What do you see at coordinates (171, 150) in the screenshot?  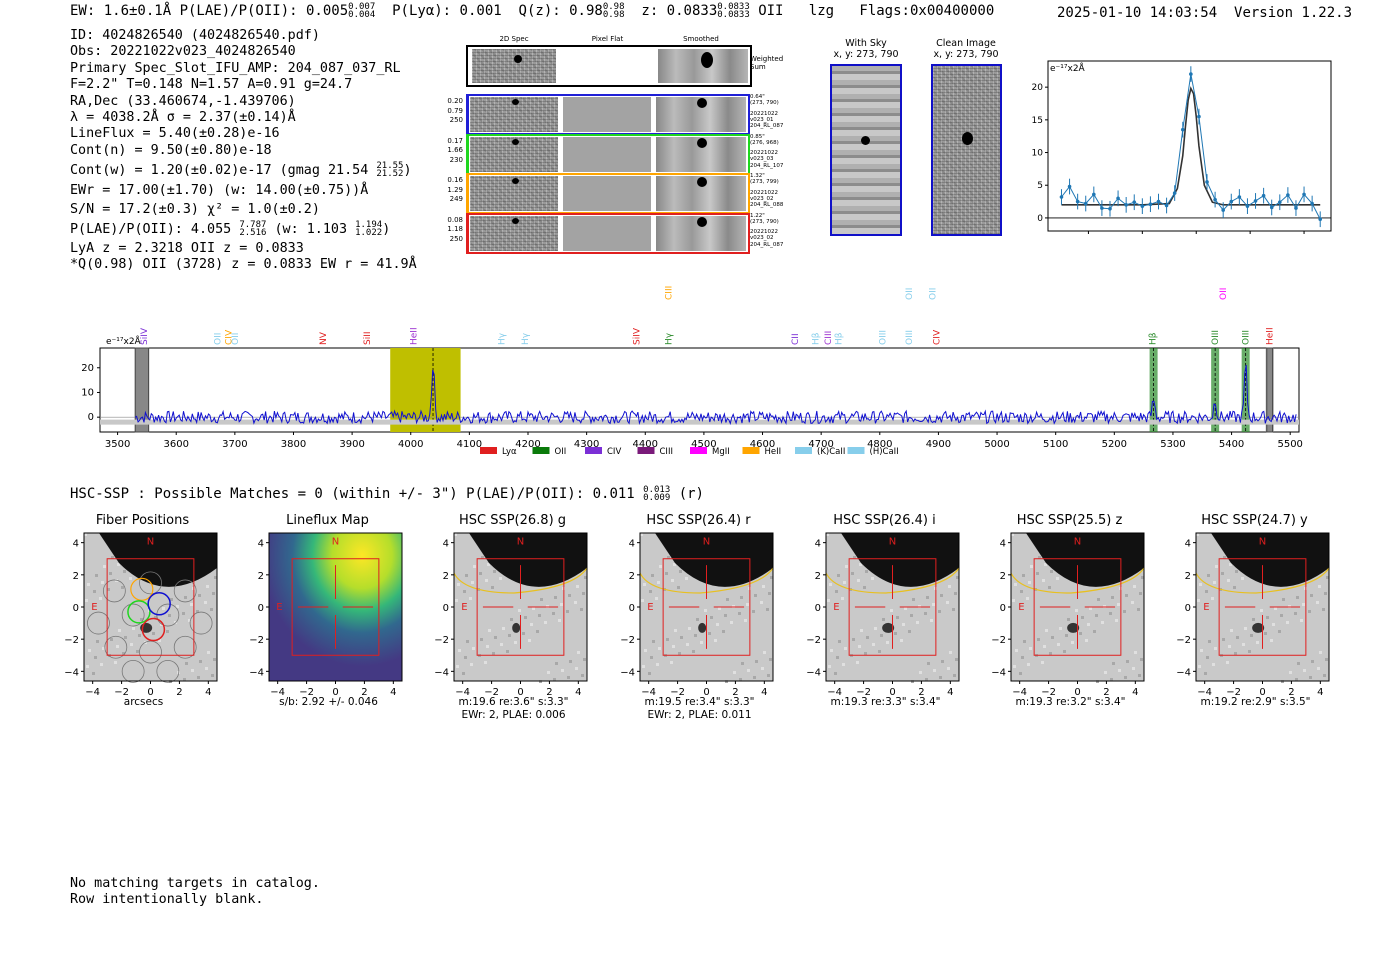 I see `info-contn: Cont(n) = 9.50(±0.80)e-18` at bounding box center [171, 150].